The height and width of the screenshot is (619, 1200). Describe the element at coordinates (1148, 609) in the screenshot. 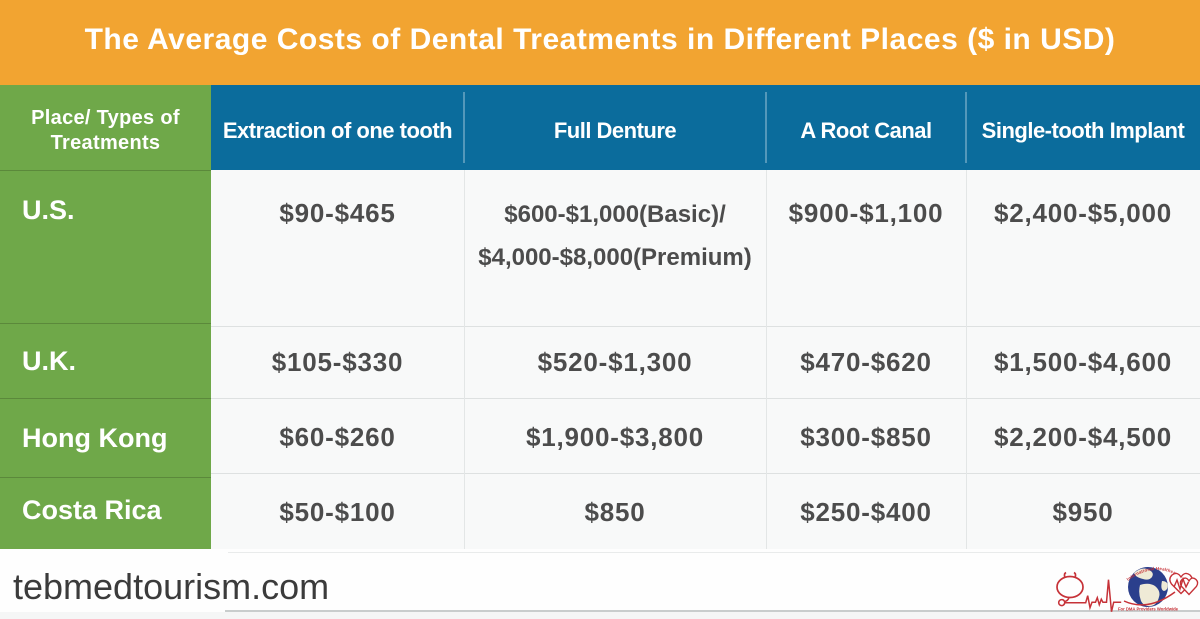

I see `svg-text: For DMA Providers Worldwide` at that location.